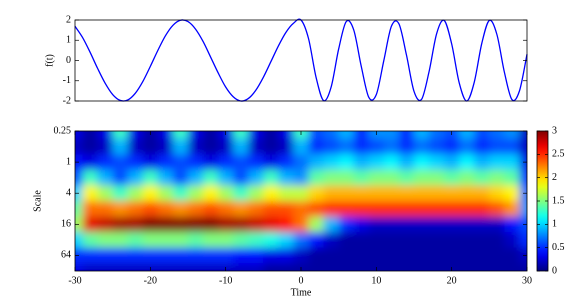 The height and width of the screenshot is (307, 581). Describe the element at coordinates (68, 193) in the screenshot. I see `y-tick-label: 4` at that location.